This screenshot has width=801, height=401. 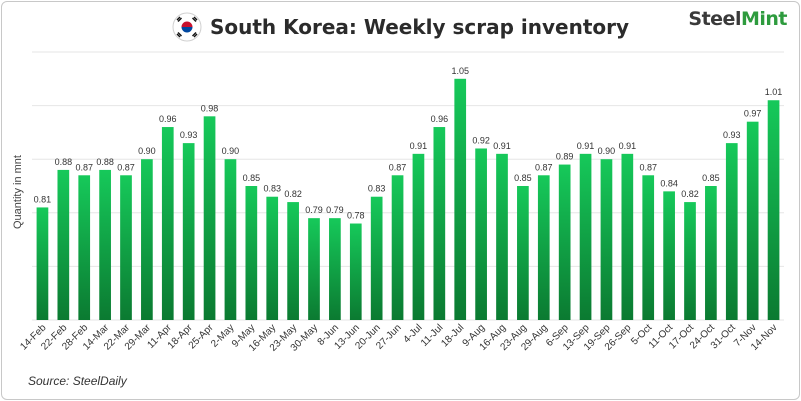 I want to click on bar-6-Sep, so click(x=564, y=242).